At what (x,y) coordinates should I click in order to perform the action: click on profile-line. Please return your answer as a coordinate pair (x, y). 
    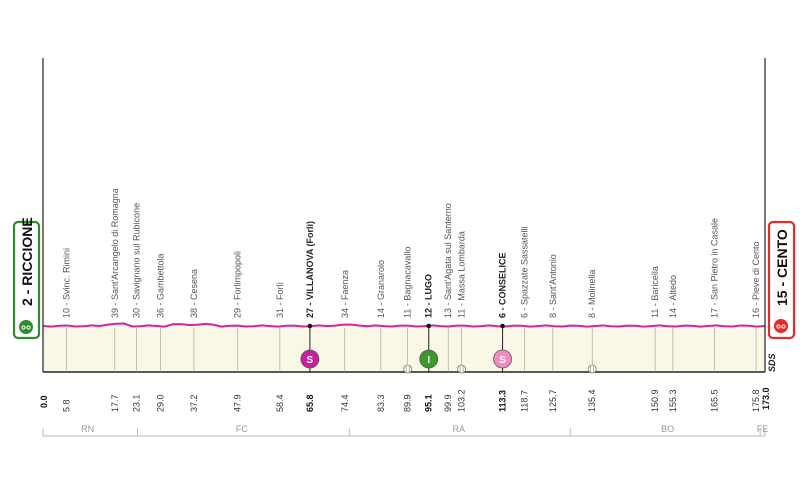
    Looking at the image, I should click on (404, 325).